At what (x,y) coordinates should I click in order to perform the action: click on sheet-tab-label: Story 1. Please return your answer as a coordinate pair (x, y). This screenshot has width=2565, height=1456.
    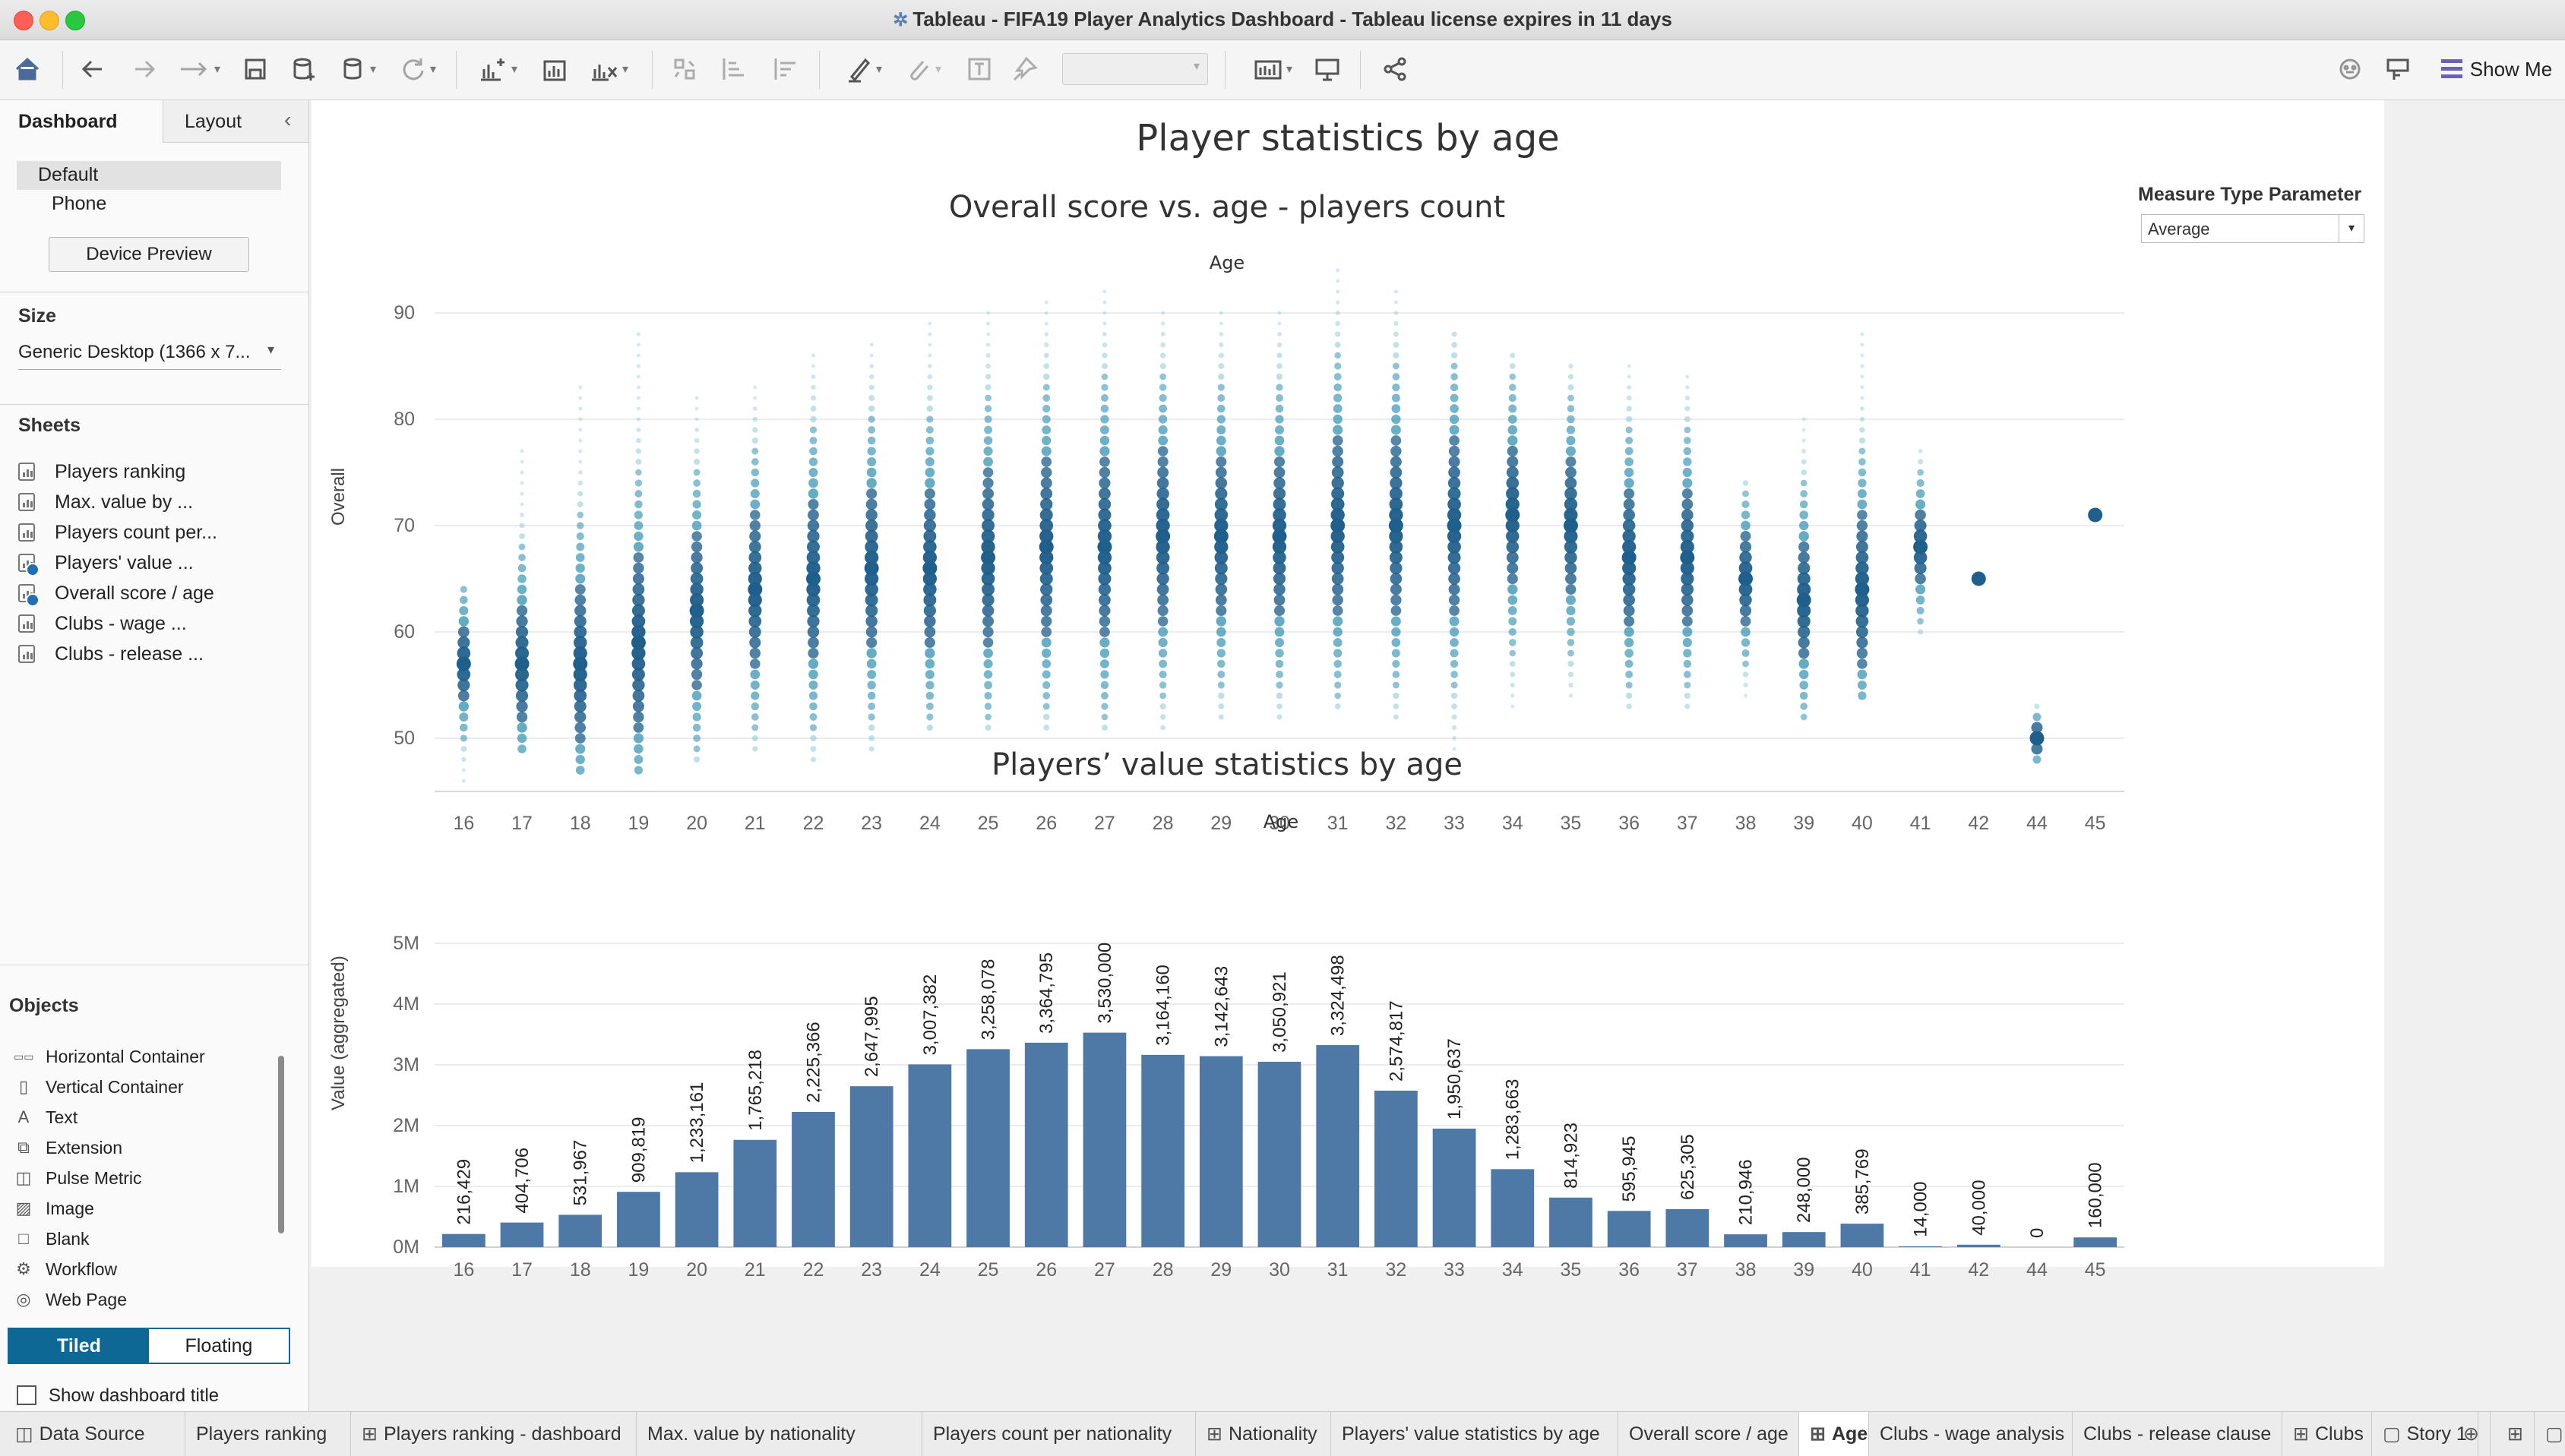
    Looking at the image, I should click on (2436, 1434).